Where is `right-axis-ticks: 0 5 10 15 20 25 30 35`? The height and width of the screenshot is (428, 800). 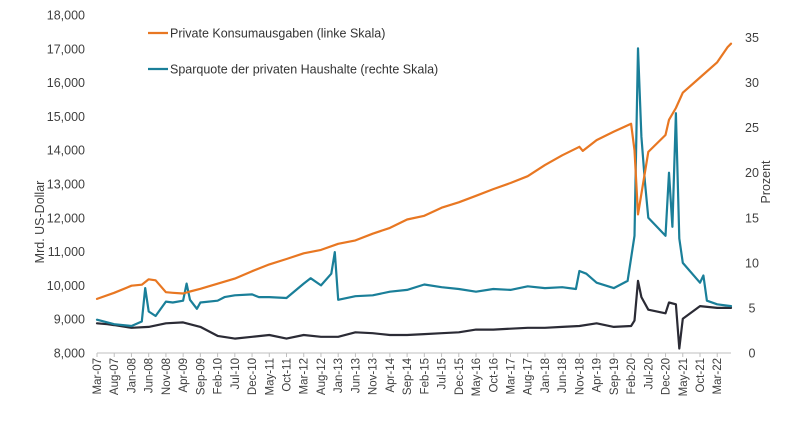 right-axis-ticks: 0 5 10 15 20 25 30 35 is located at coordinates (752, 195).